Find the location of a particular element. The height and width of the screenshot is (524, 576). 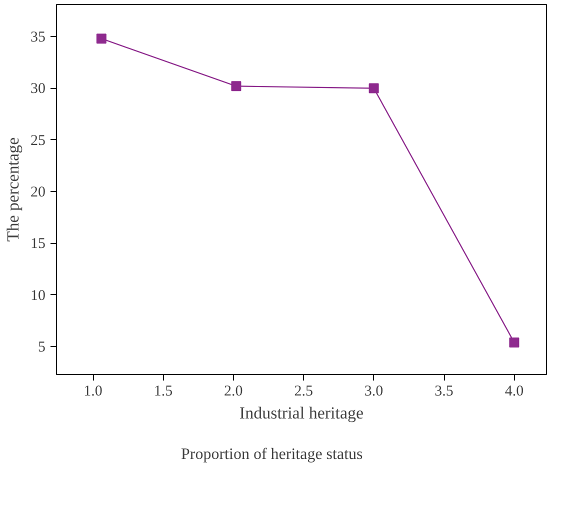

x-tick-label: 3.0 is located at coordinates (374, 392).